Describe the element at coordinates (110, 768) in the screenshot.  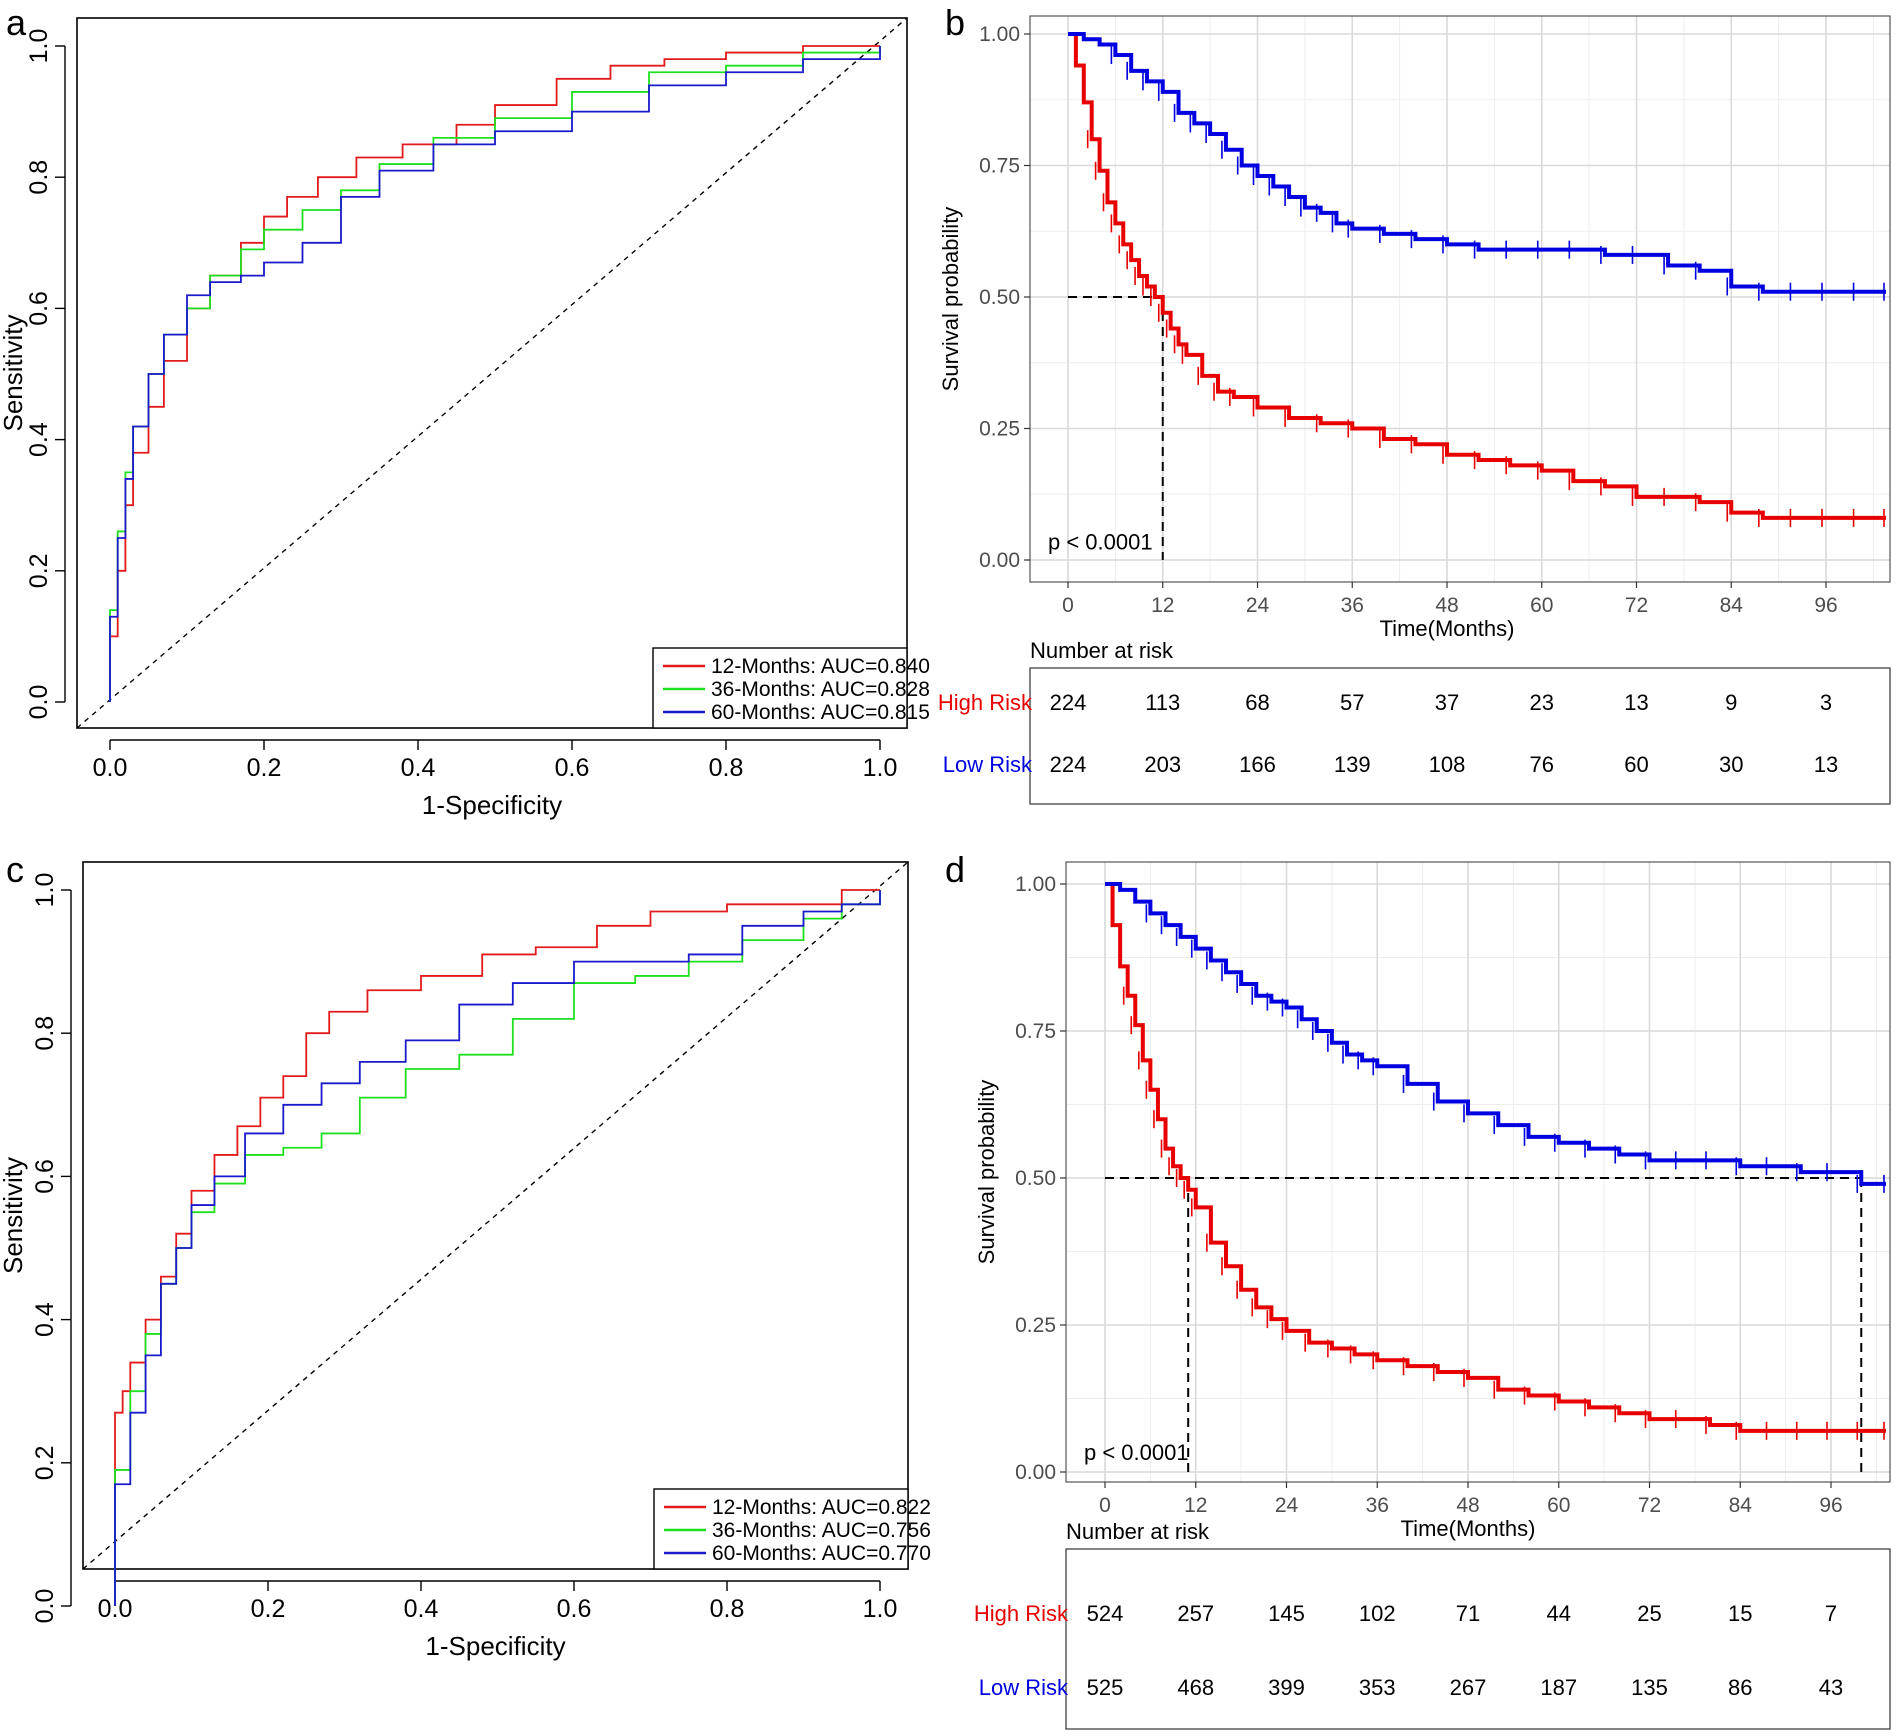
I see `x-tick-label: 0.0` at that location.